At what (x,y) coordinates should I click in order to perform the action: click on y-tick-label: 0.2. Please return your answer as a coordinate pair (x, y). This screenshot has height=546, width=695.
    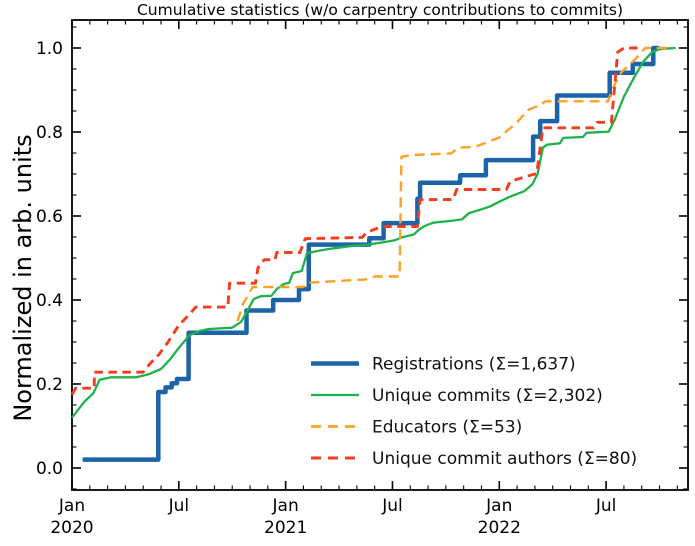
    Looking at the image, I should click on (49, 385).